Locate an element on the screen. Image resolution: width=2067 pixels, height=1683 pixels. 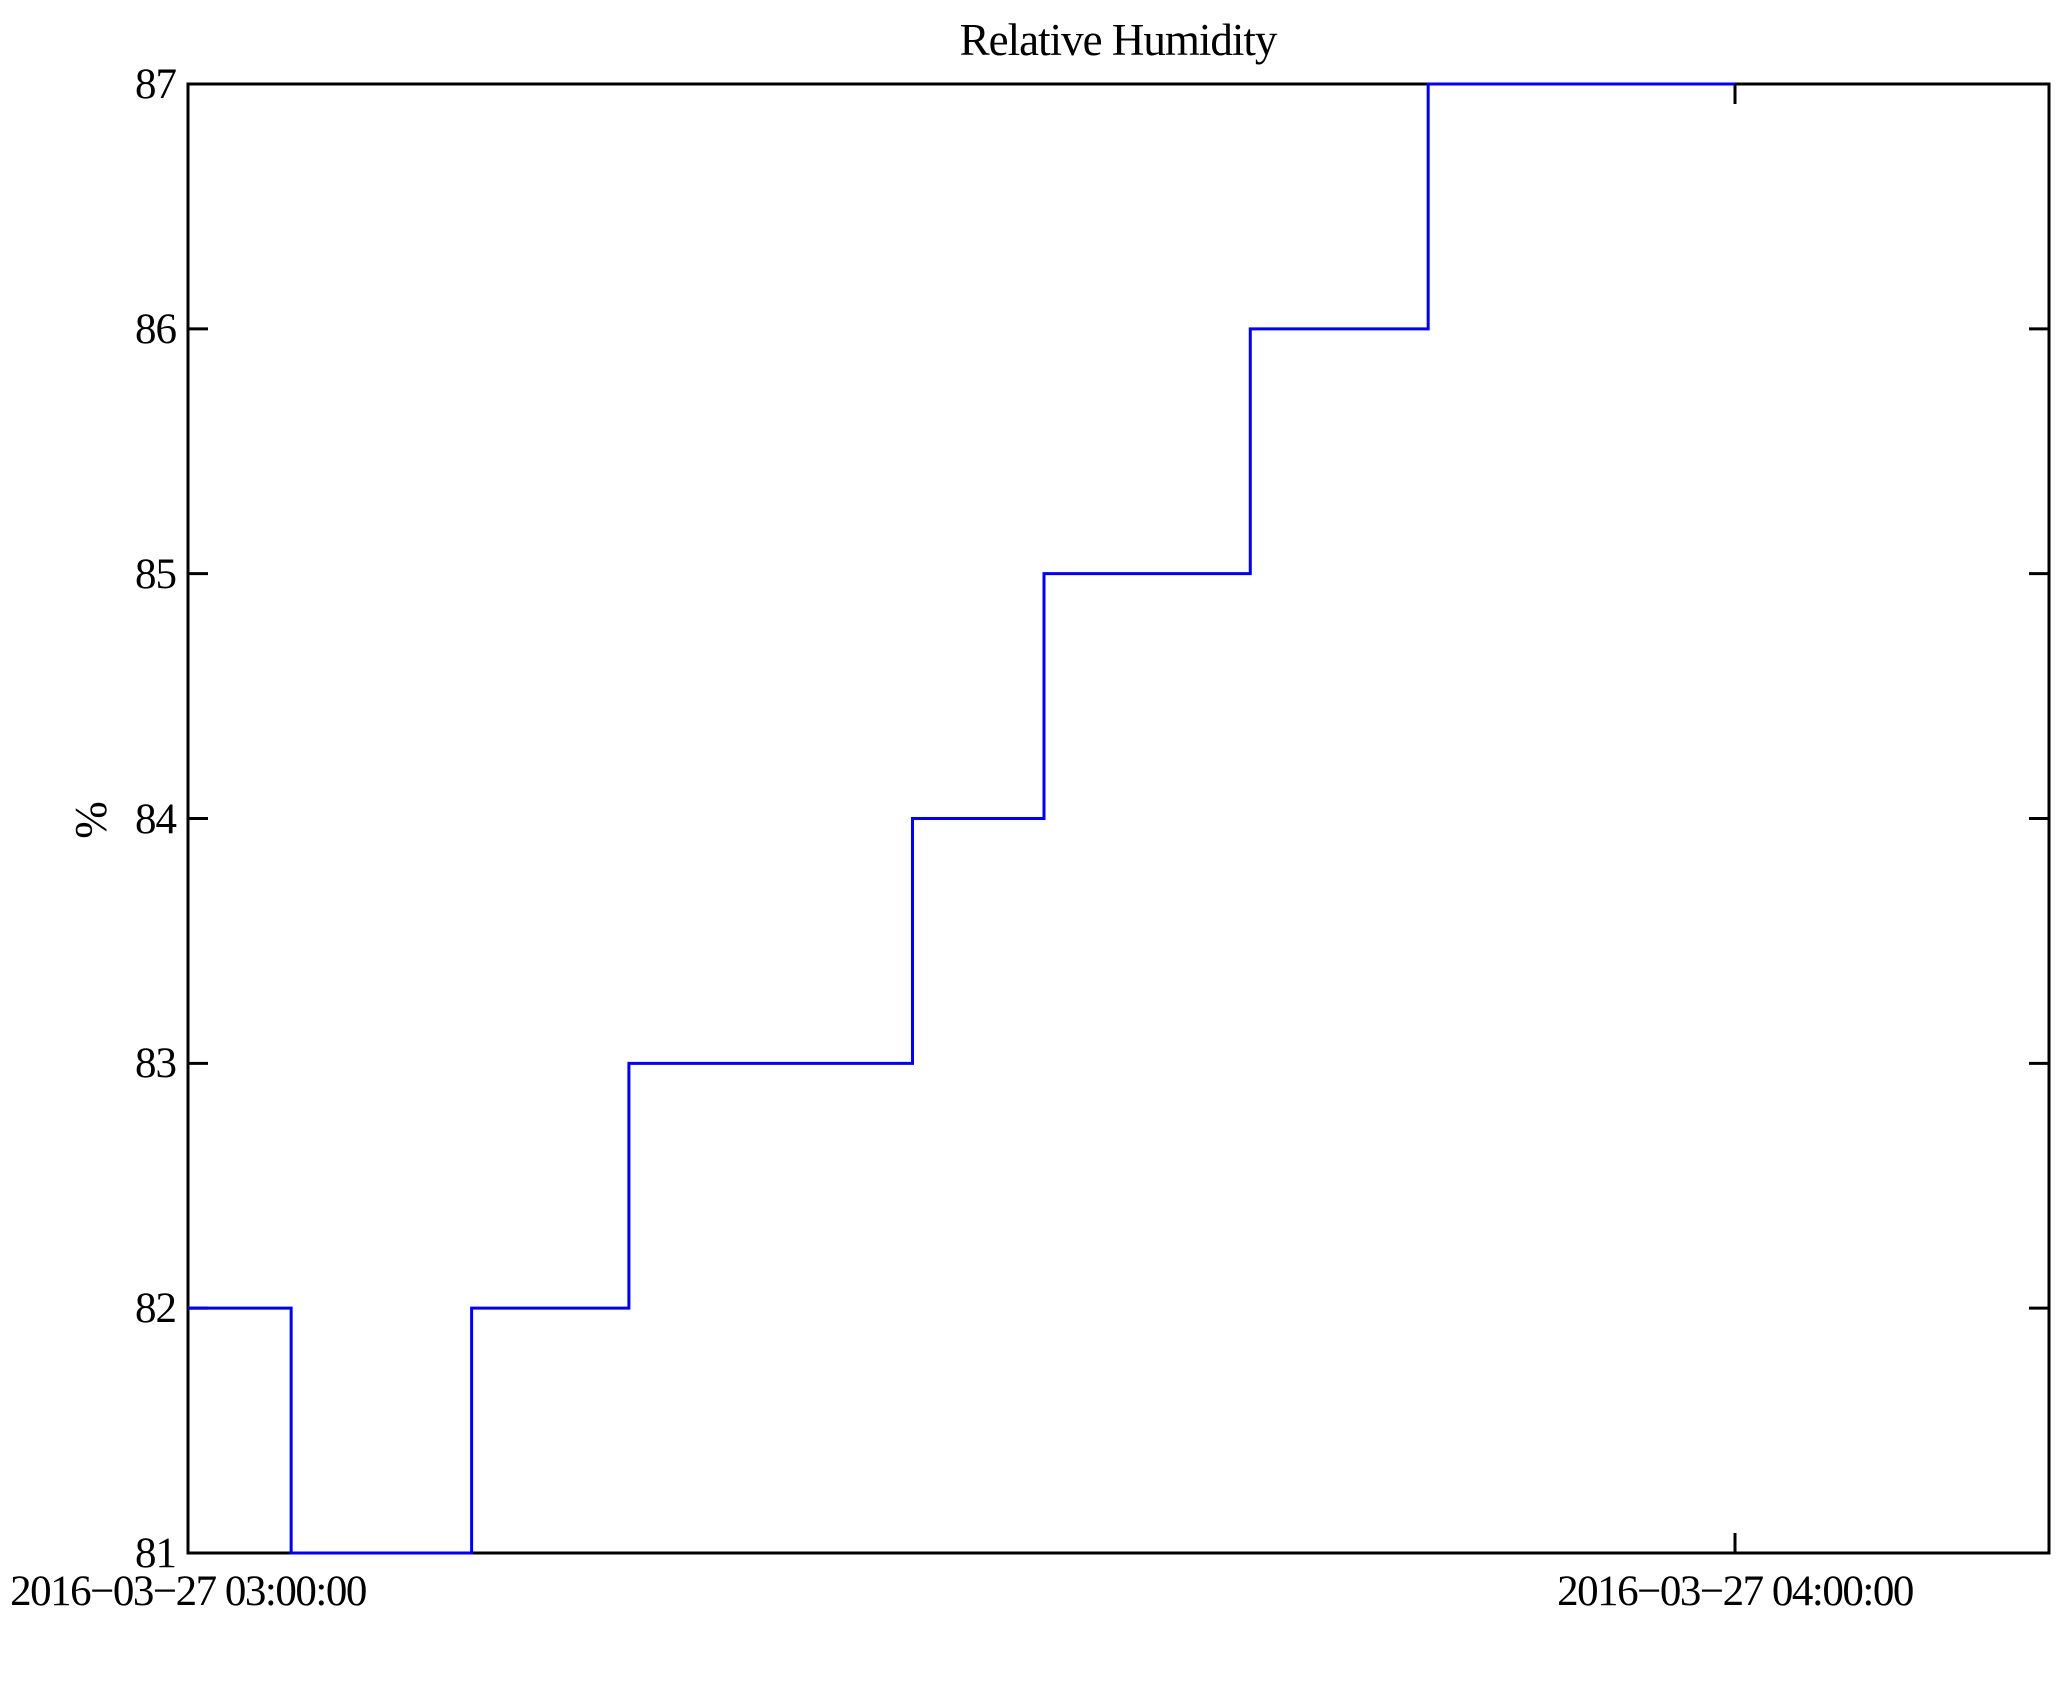
y-tick-label: 84 is located at coordinates (156, 819).